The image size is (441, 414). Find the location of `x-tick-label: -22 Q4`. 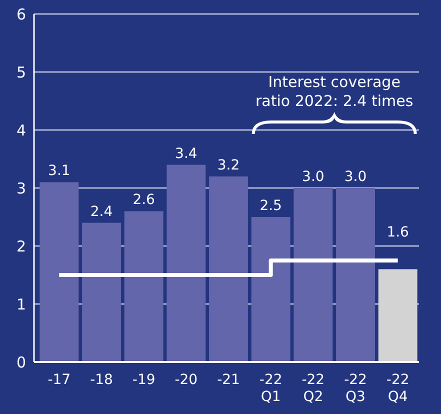

x-tick-label: -22 Q4 is located at coordinates (398, 388).